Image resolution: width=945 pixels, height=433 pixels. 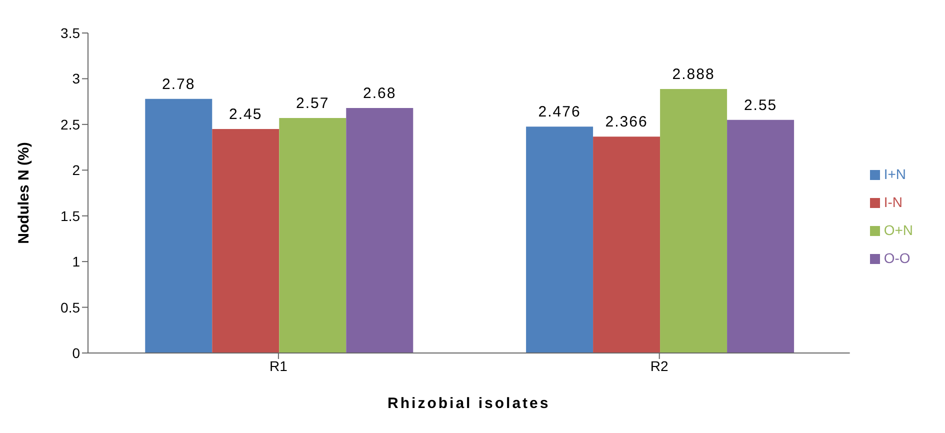 I want to click on data-label: 2.68, so click(x=379, y=93).